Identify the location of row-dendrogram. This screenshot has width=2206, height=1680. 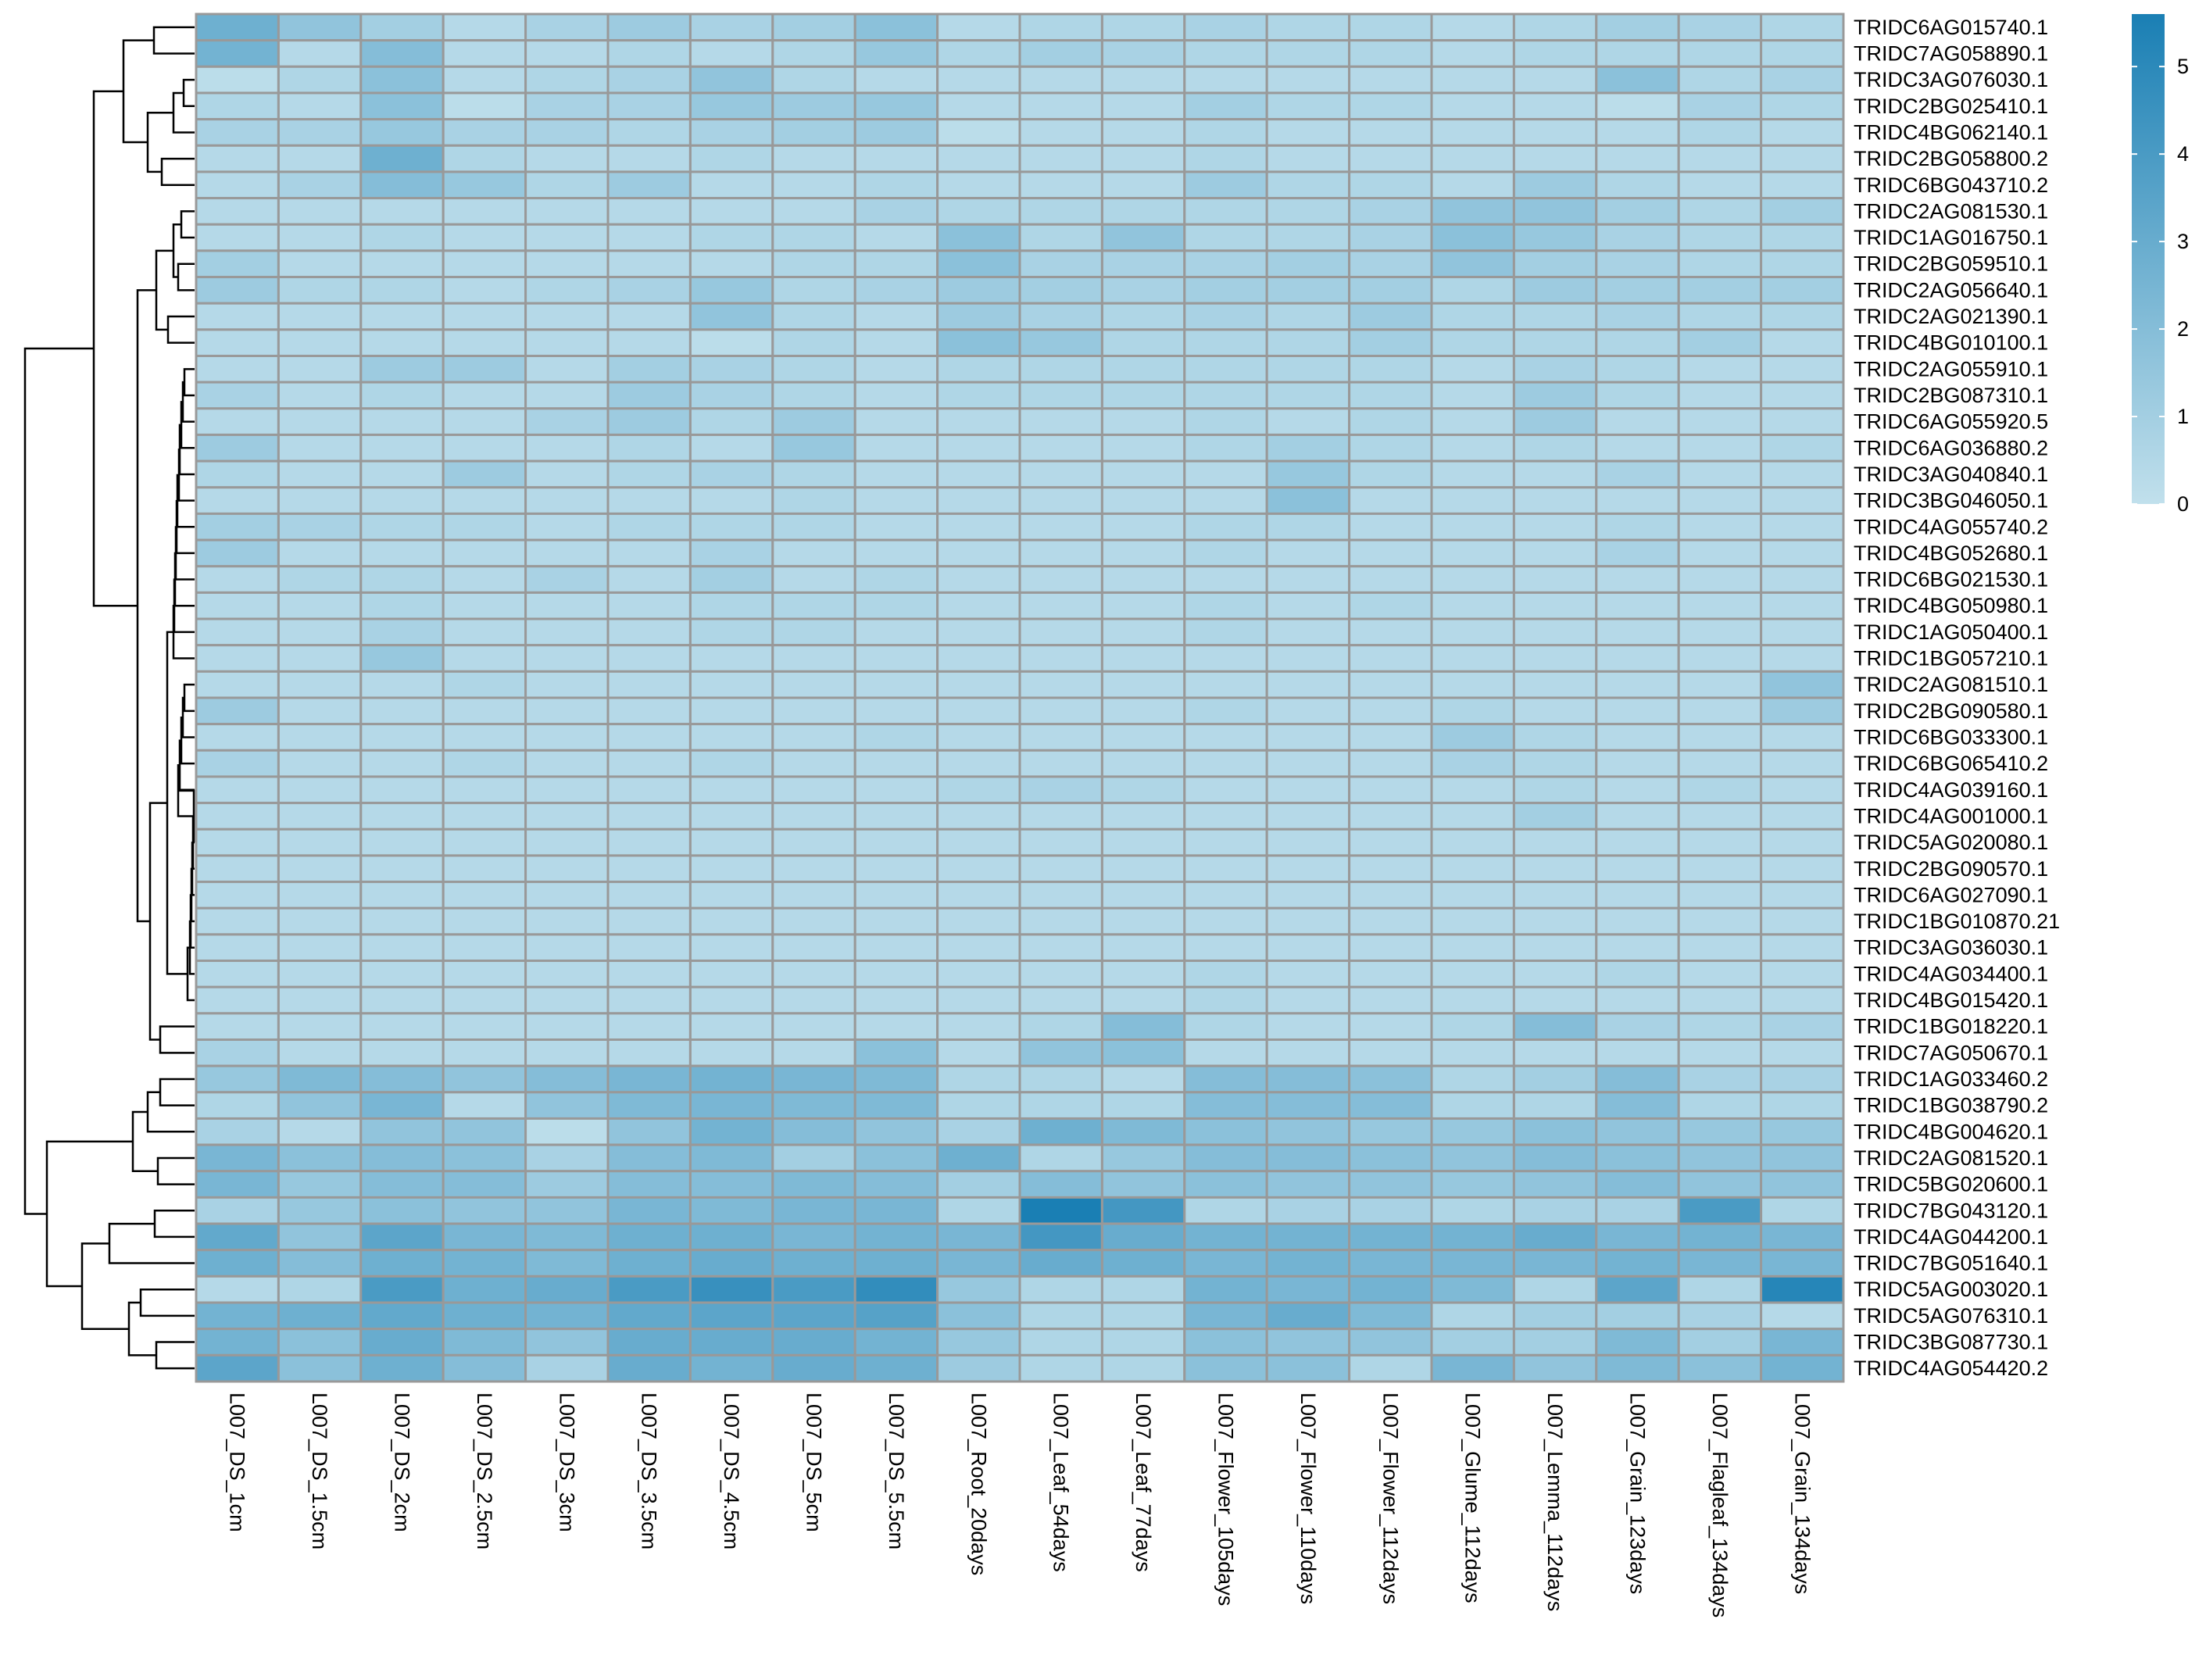
(109, 698).